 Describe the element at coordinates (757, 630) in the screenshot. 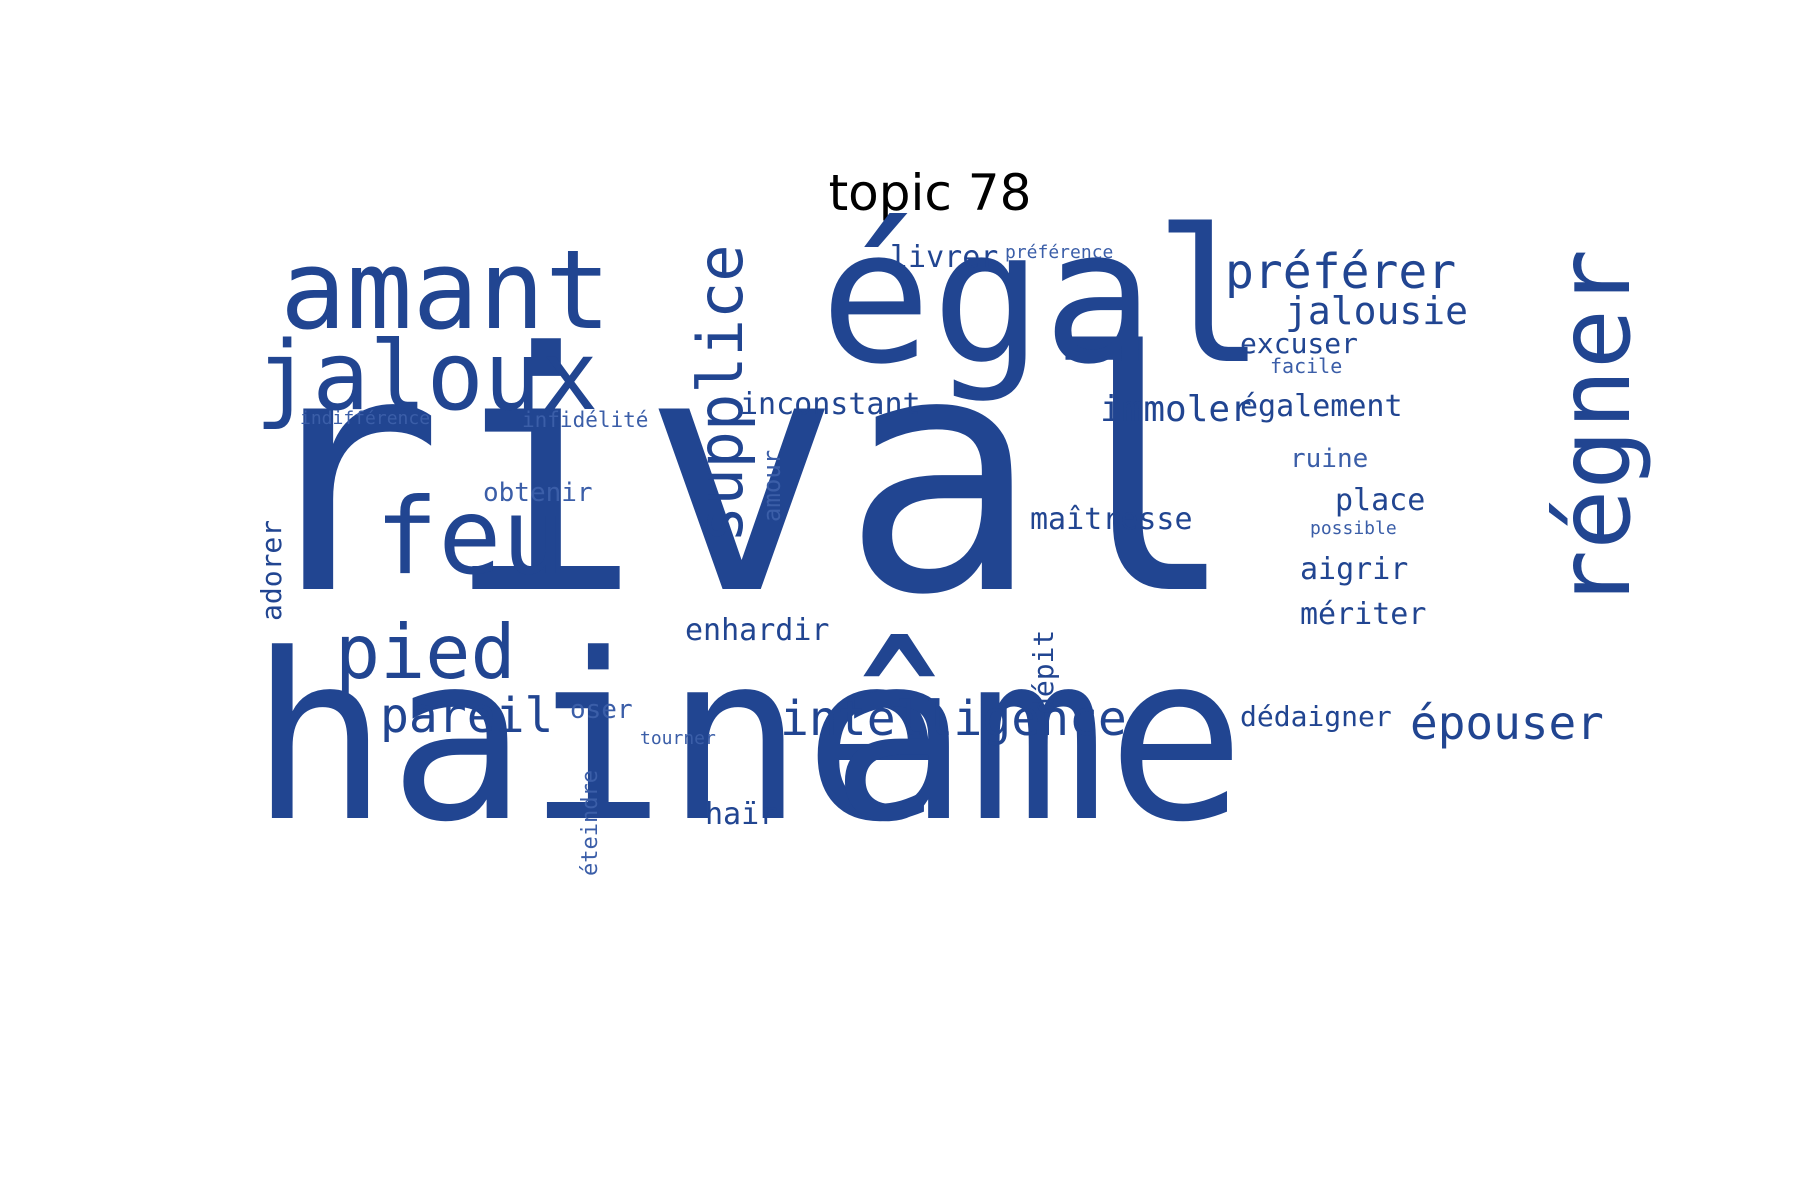

I see `word-enhardir: enhardir` at that location.